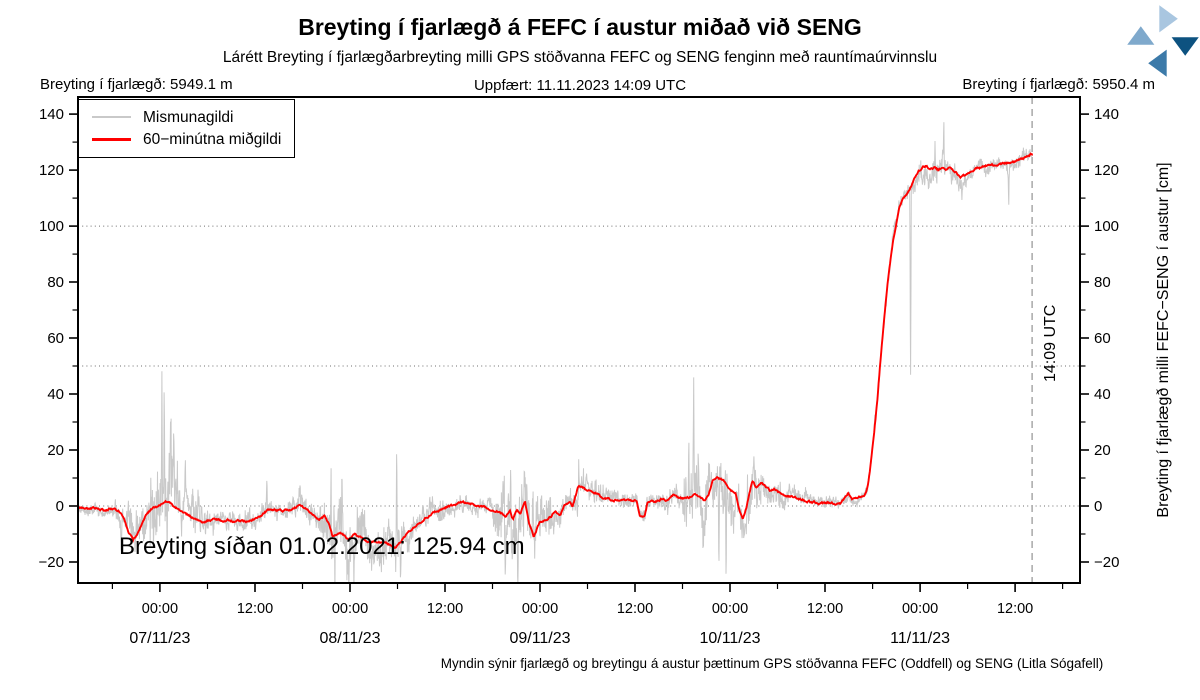 This screenshot has height=700, width=1200. I want to click on legend-label-raw: Mismunagildi, so click(188, 117).